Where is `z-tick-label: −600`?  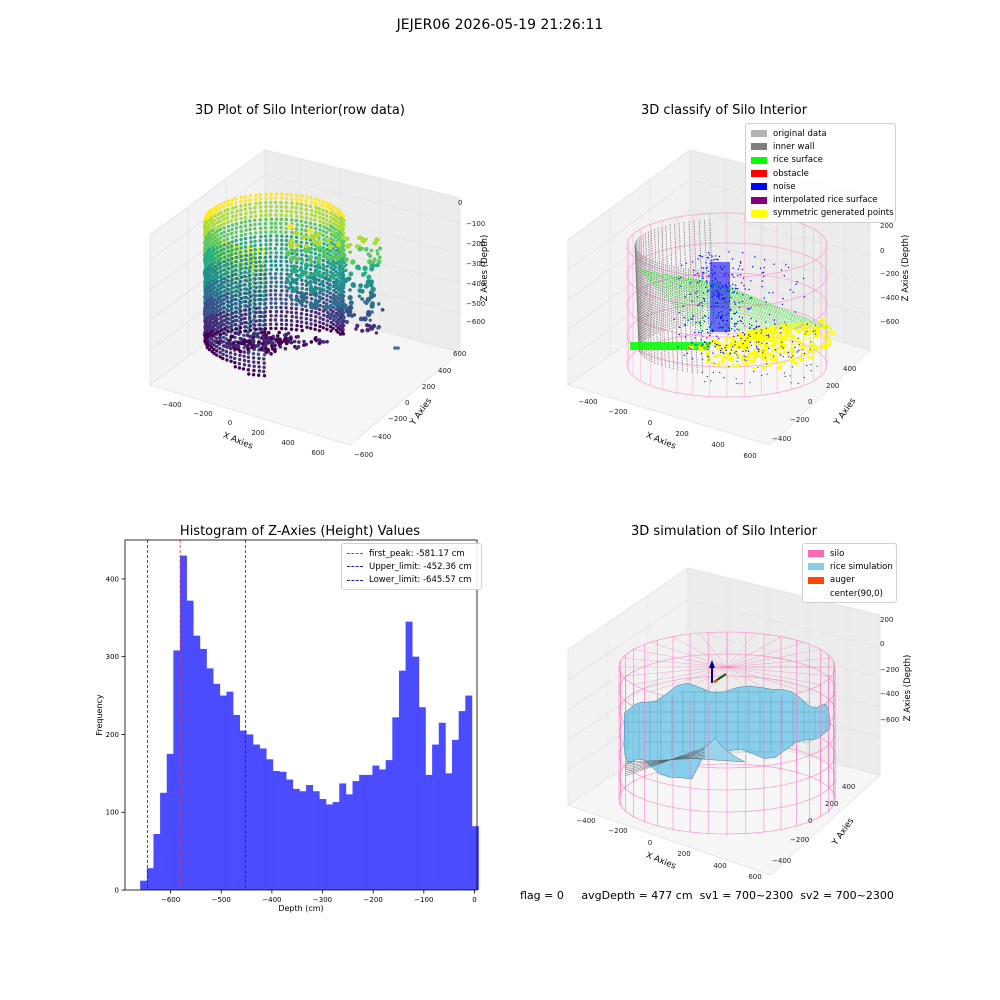 z-tick-label: −600 is located at coordinates (889, 322).